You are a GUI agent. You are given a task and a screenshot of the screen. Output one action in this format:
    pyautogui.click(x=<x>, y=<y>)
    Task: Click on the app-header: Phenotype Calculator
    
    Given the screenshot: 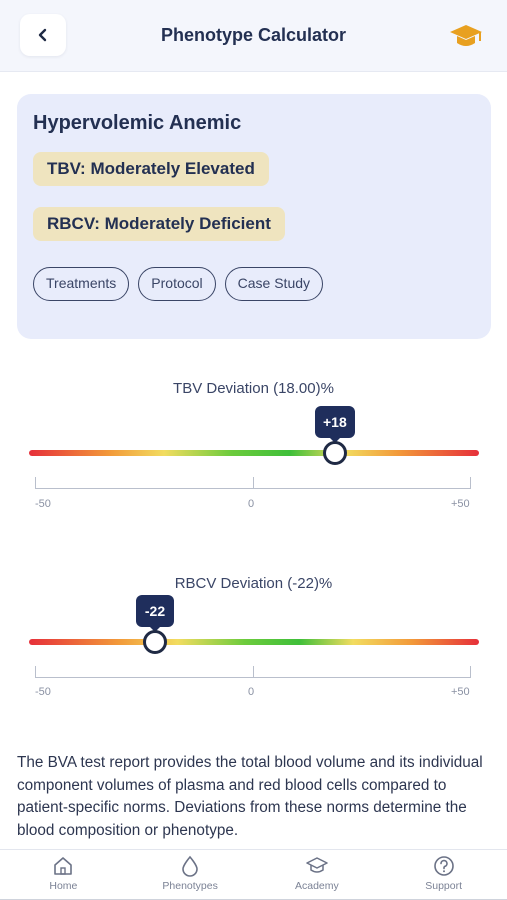 What is the action you would take?
    pyautogui.click(x=253, y=36)
    